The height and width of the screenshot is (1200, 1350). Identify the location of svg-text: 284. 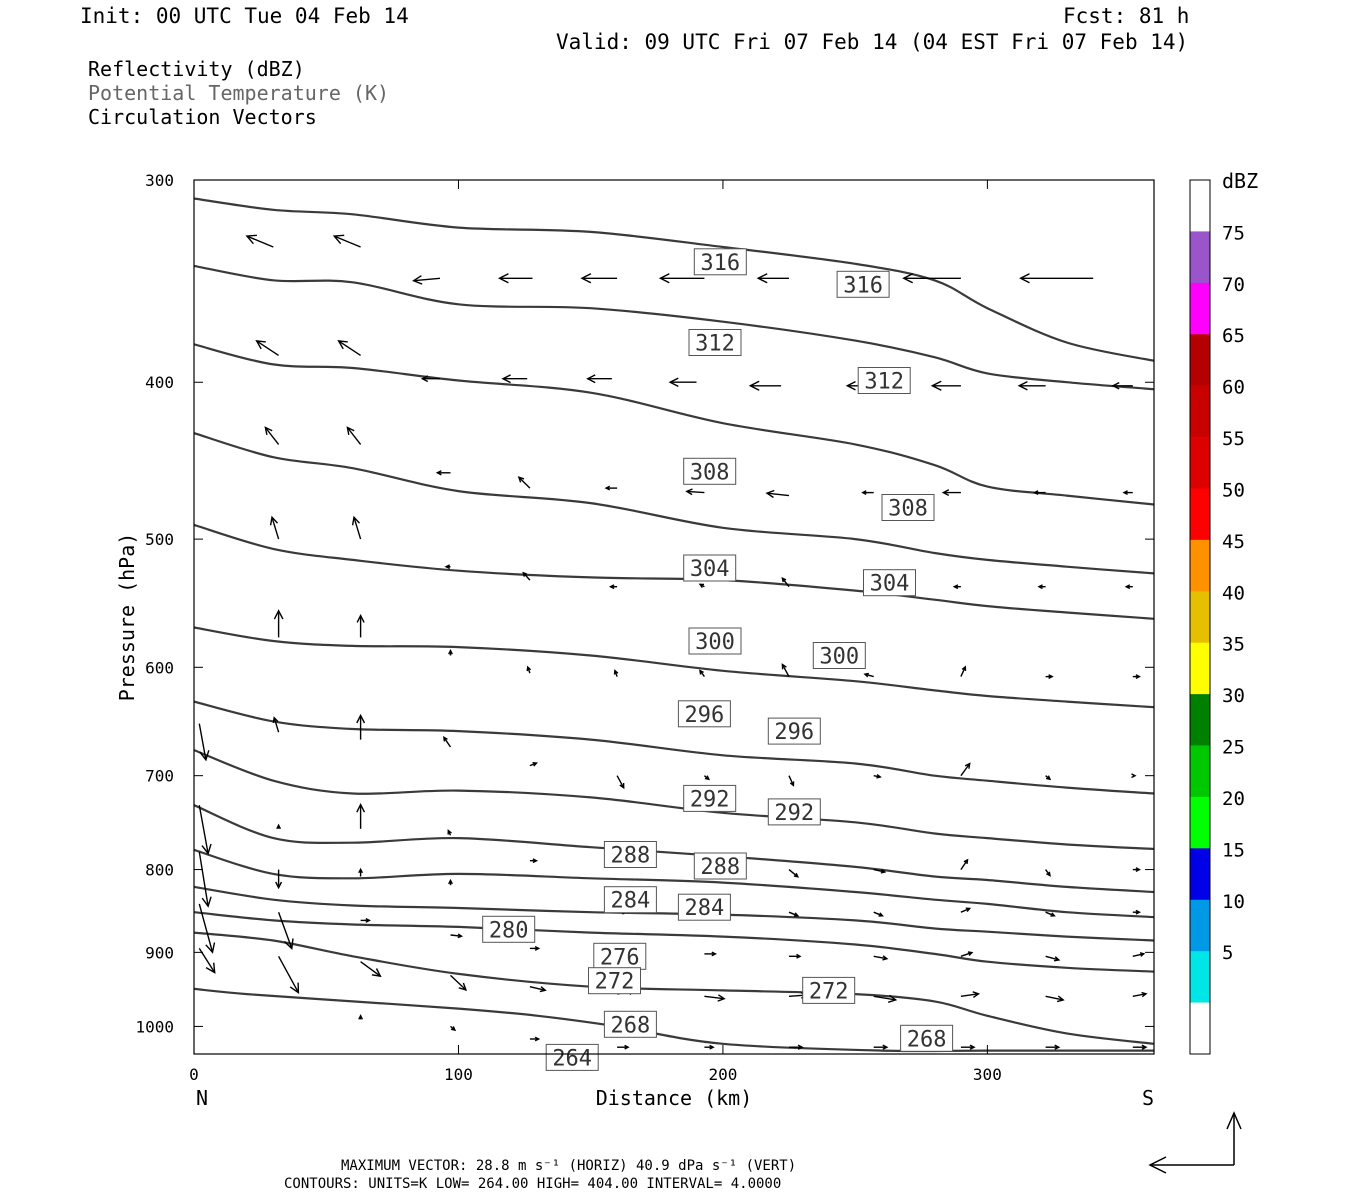
(631, 901).